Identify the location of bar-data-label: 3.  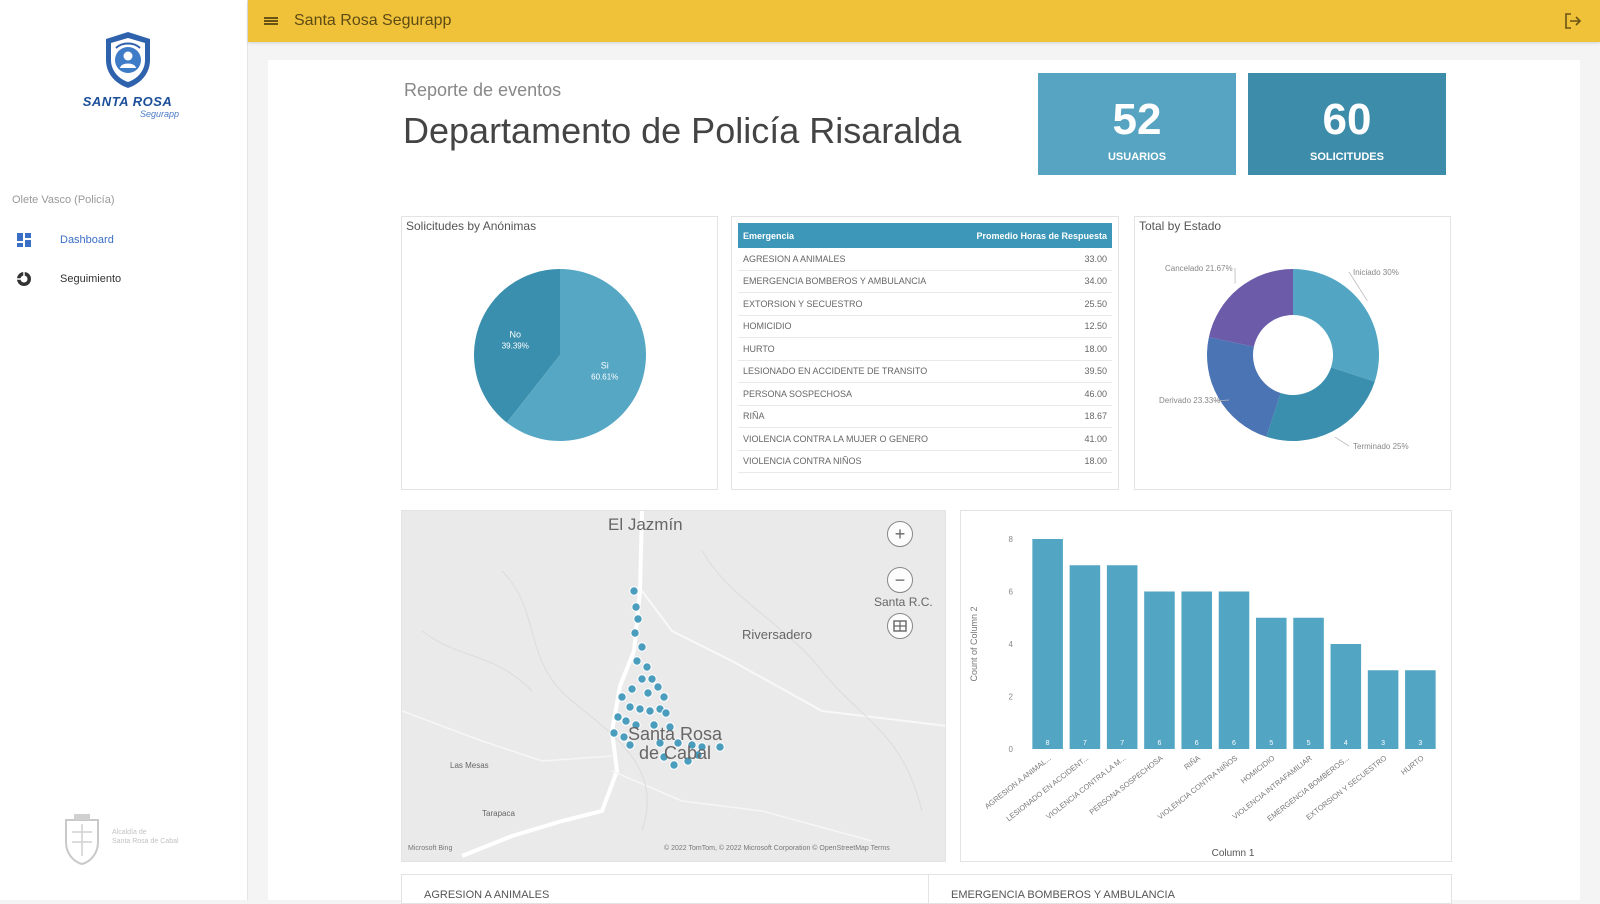
(1383, 743).